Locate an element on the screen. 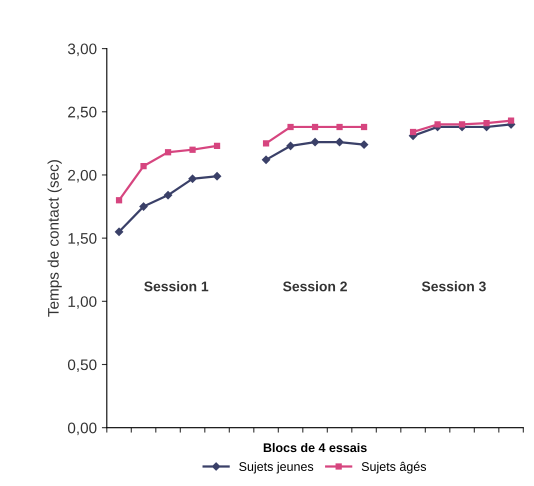 This screenshot has width=534, height=486. annotation: Session 1 is located at coordinates (176, 286).